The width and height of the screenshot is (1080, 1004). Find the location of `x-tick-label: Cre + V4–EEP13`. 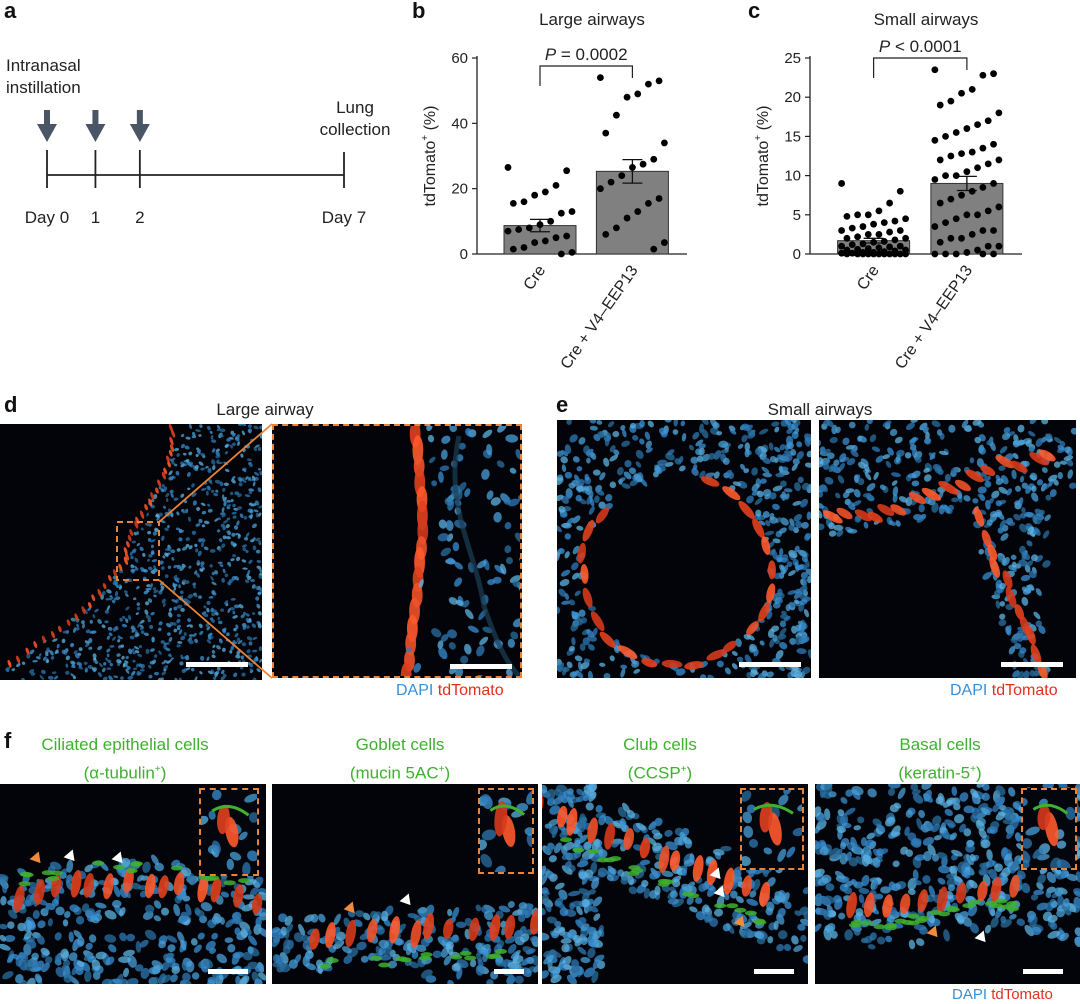

x-tick-label: Cre + V4–EEP13 is located at coordinates (600, 317).